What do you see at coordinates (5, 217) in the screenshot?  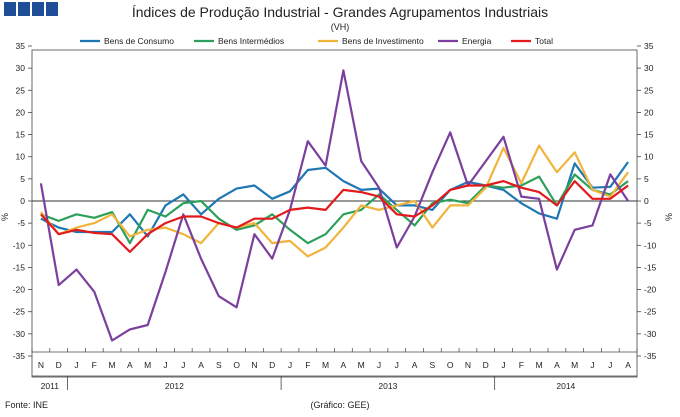 I see `y-axis-label-left: %` at bounding box center [5, 217].